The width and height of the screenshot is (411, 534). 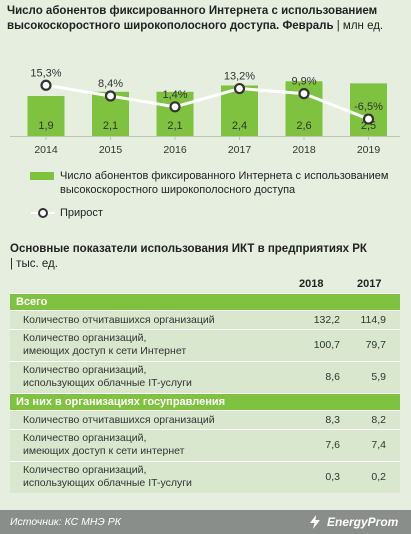 I want to click on cell-2018: 8,6, so click(x=332, y=377).